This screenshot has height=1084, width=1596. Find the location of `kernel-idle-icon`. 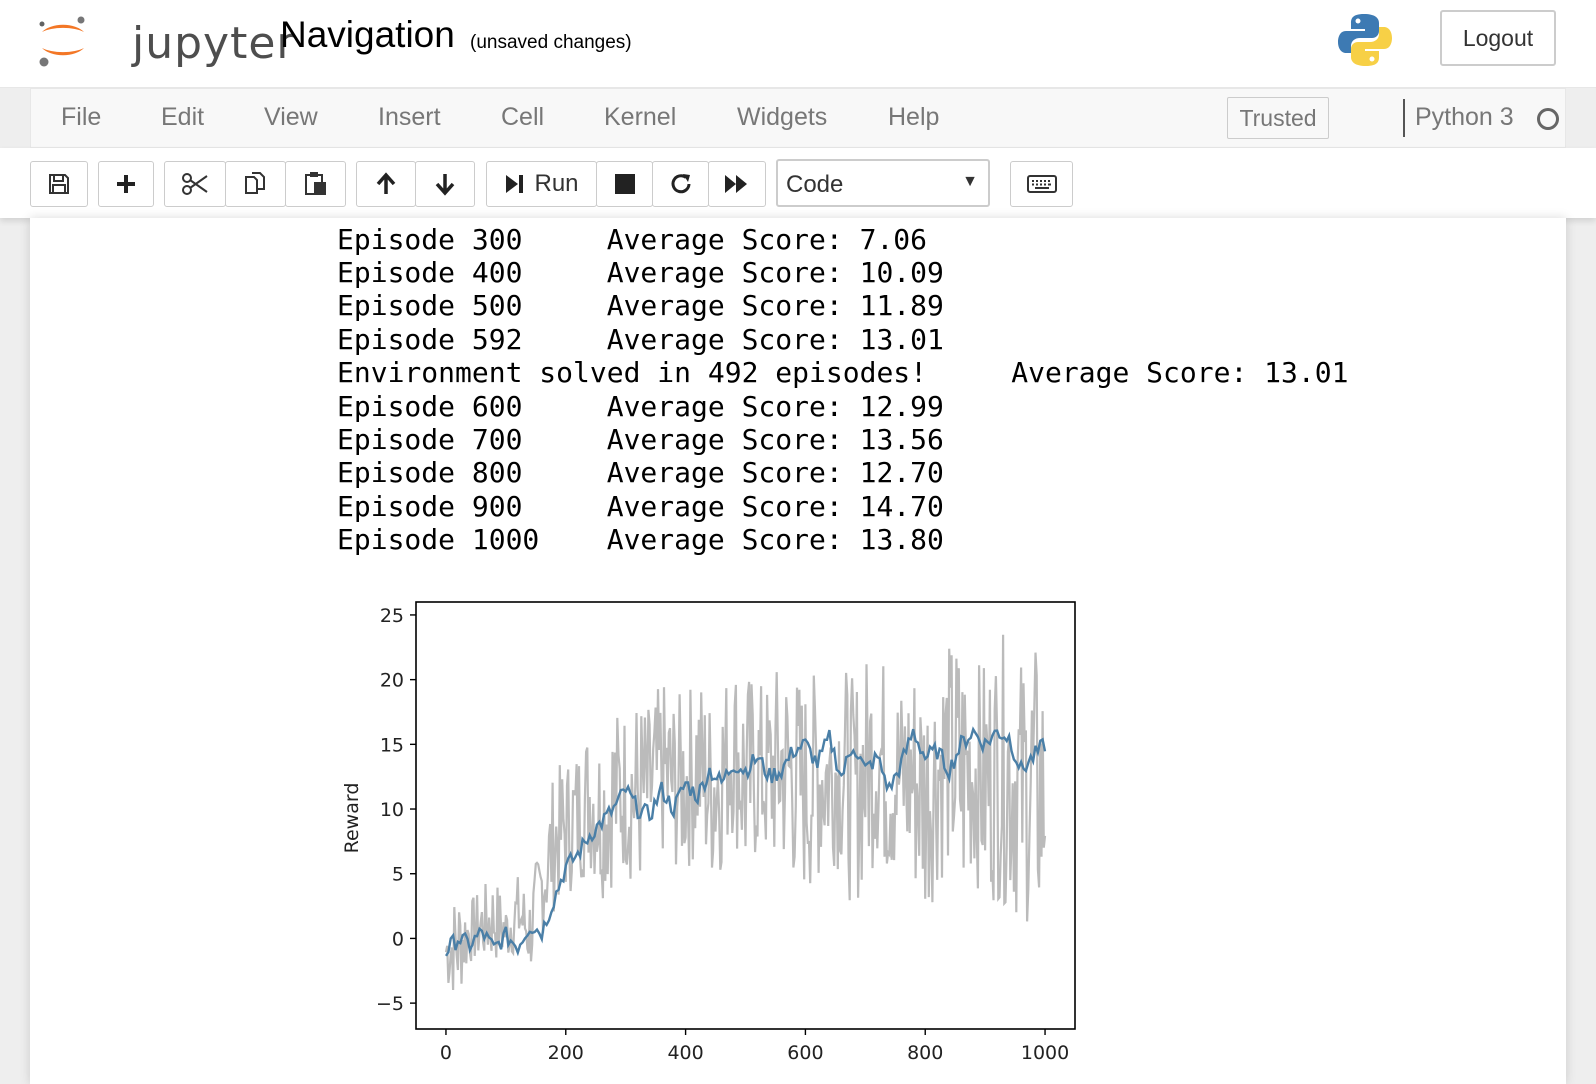

kernel-idle-icon is located at coordinates (1548, 119).